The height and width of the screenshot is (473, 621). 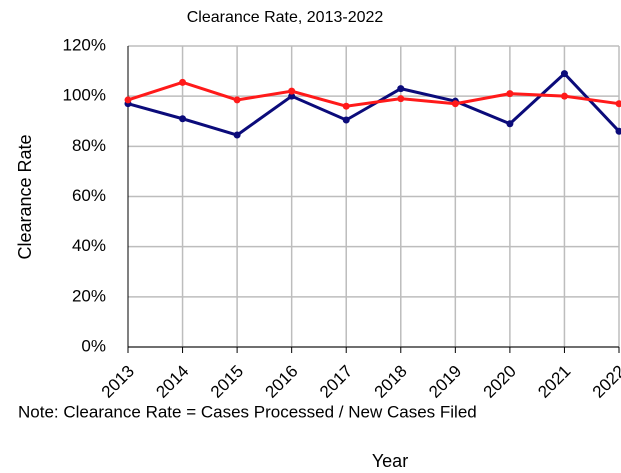 I want to click on x-tick-label: 2015, so click(x=227, y=382).